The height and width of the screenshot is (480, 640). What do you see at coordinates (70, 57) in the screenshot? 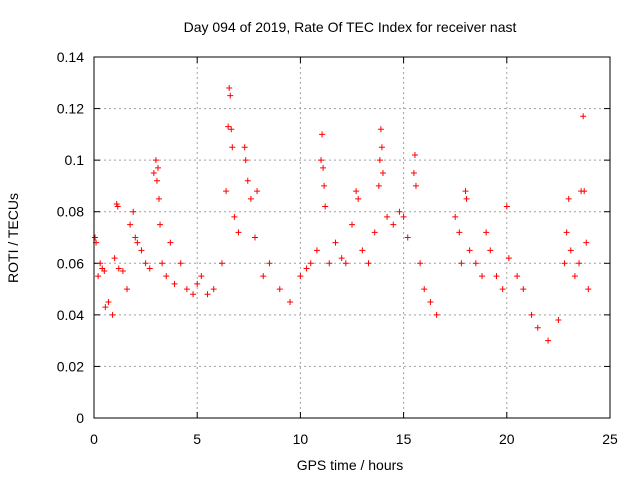
I see `y-tick-label: 0.14` at bounding box center [70, 57].